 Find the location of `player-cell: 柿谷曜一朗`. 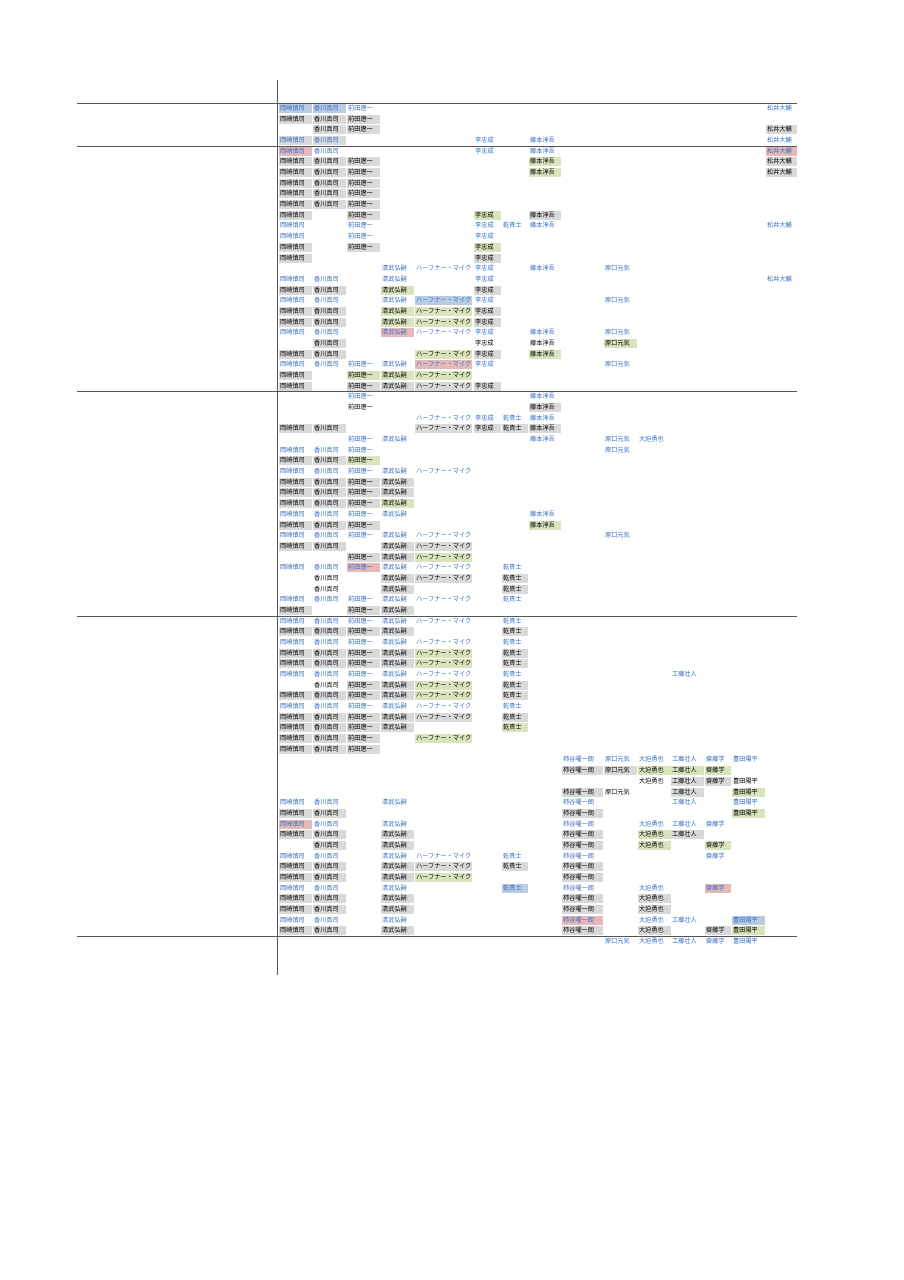

player-cell: 柿谷曜一朗 is located at coordinates (578, 888).